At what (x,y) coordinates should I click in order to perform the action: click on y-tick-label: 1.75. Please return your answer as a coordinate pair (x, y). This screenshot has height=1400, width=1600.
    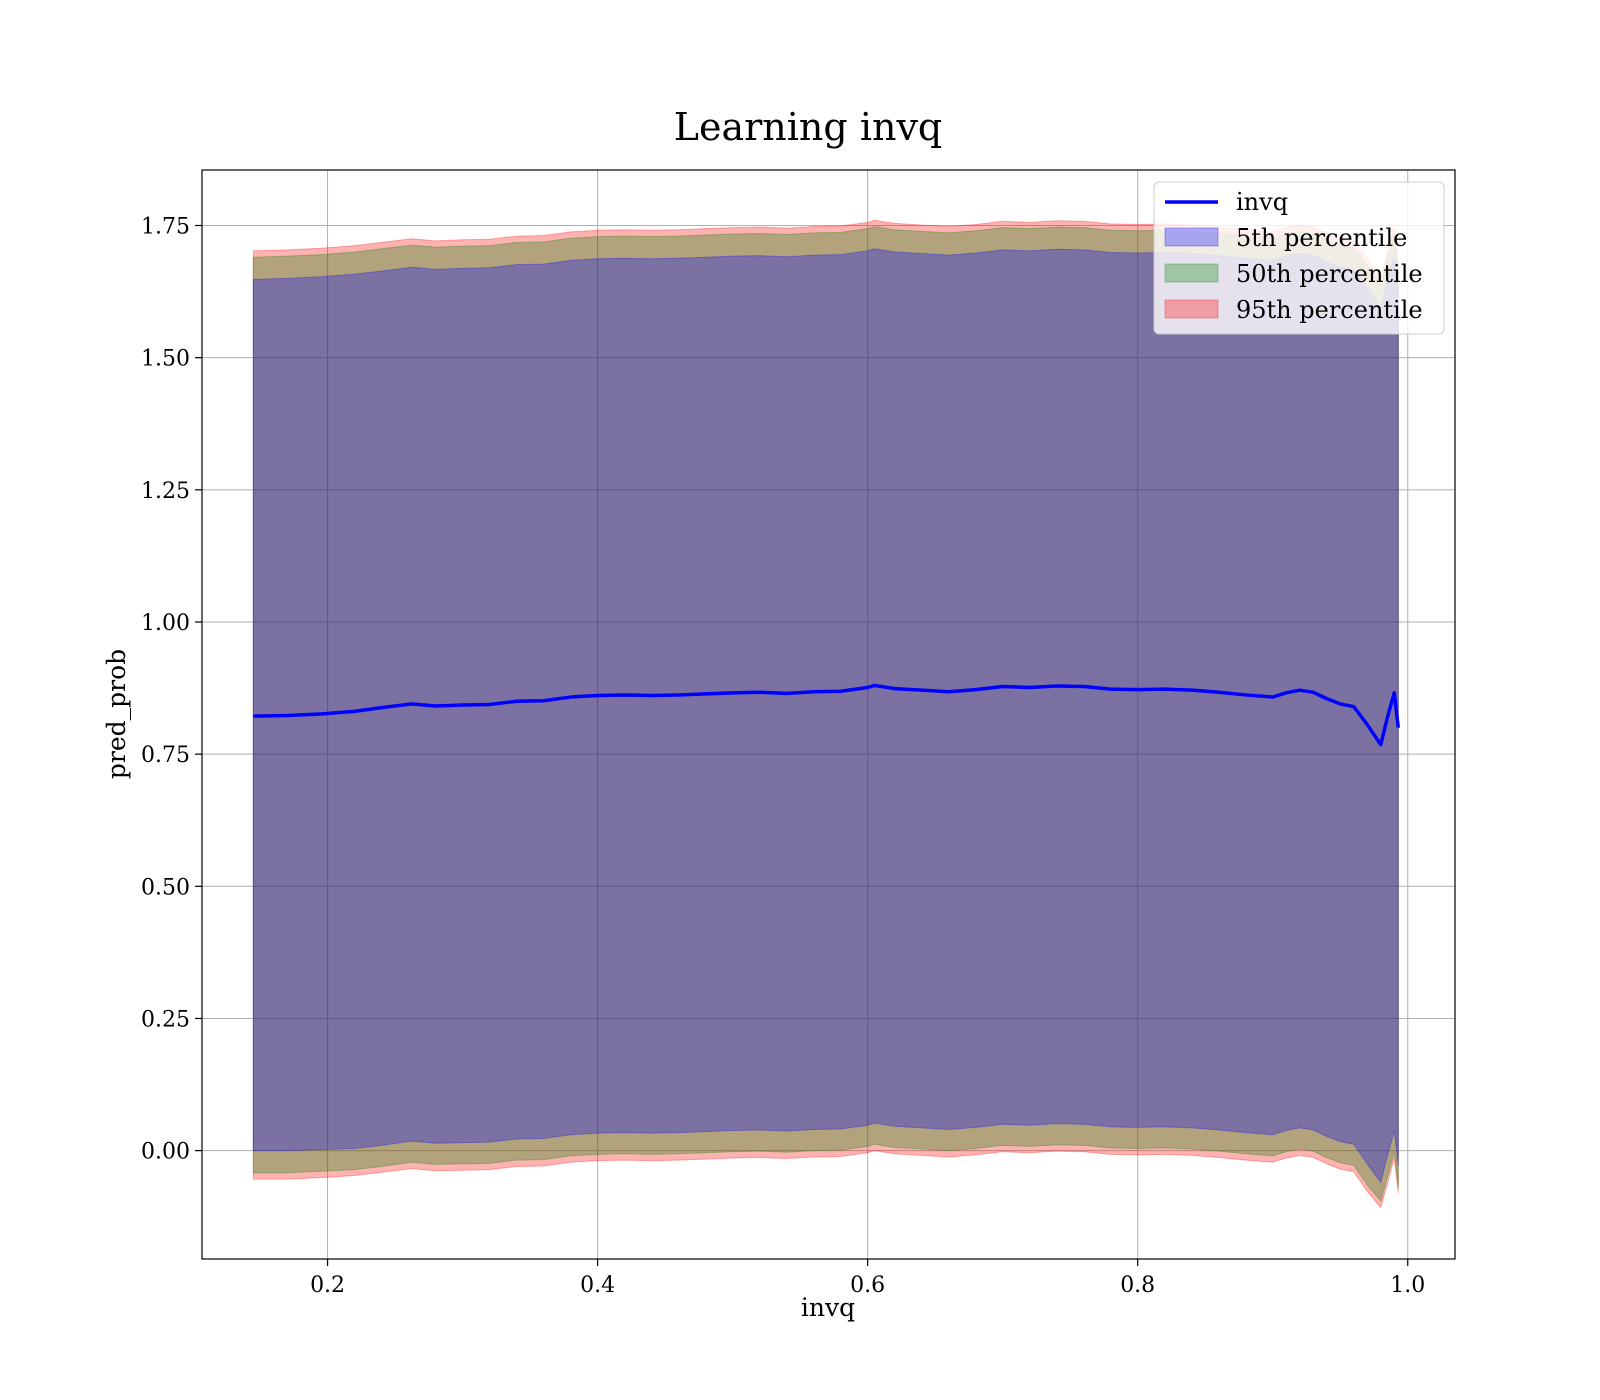
    Looking at the image, I should click on (165, 227).